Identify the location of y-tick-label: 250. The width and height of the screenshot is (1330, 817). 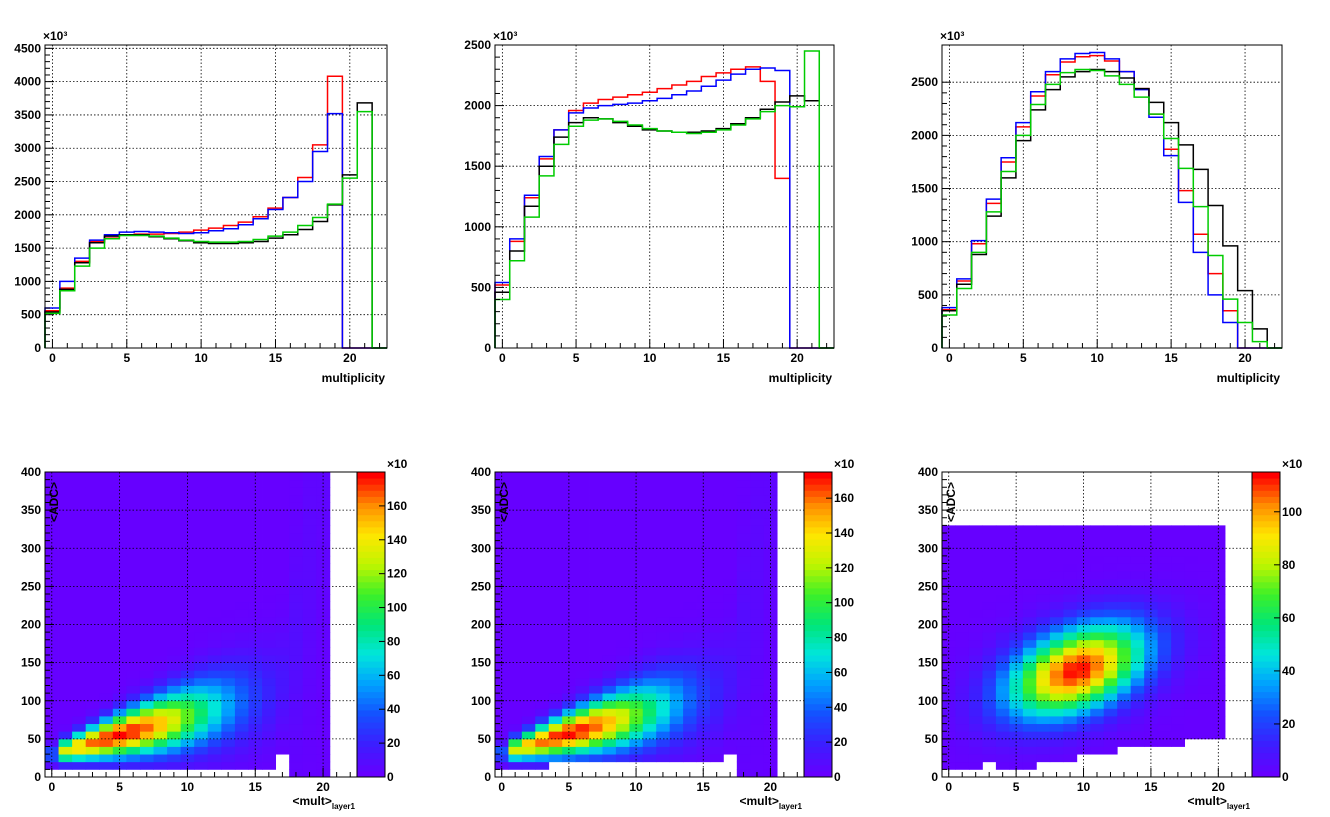
(31, 586).